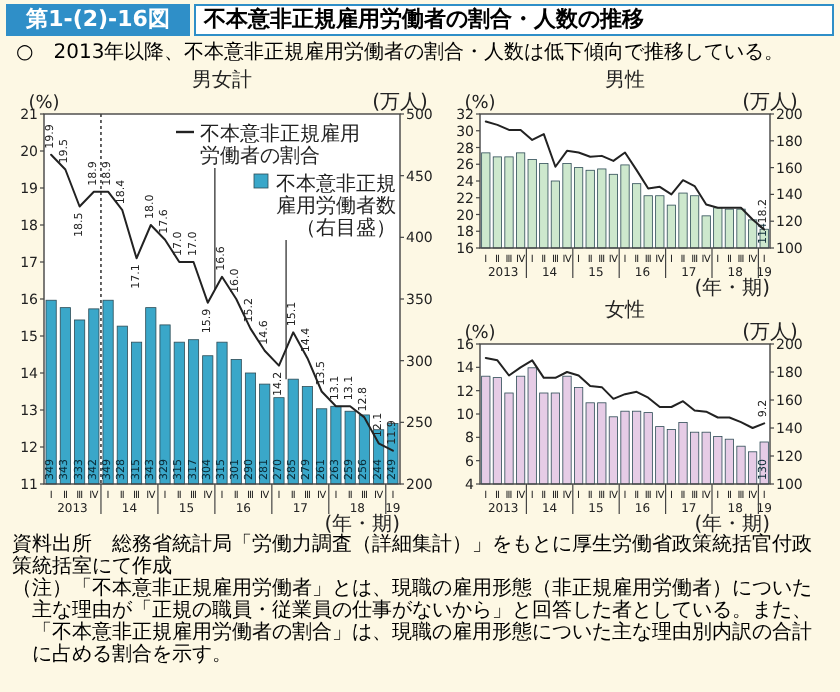 The image size is (840, 692). What do you see at coordinates (280, 145) in the screenshot?
I see `legend-label: 不本意非正規雇用労働者の割合` at bounding box center [280, 145].